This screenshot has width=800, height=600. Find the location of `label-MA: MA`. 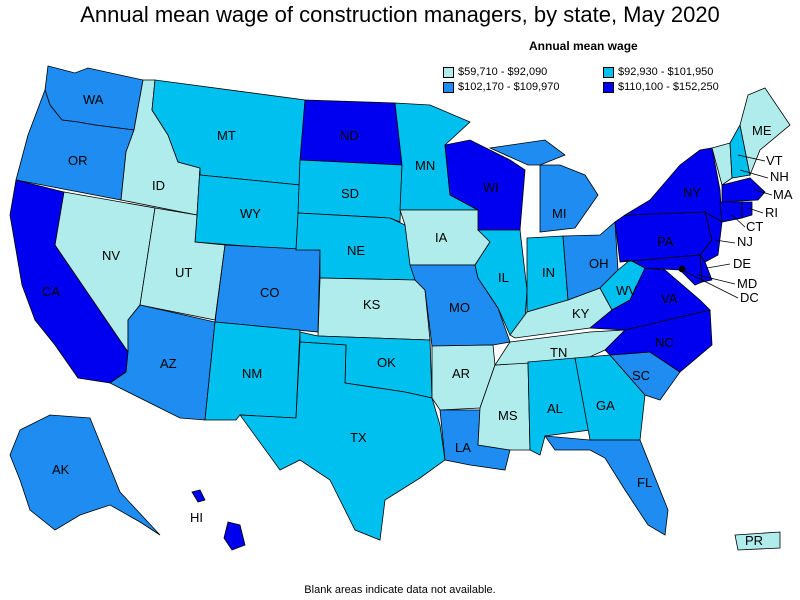

label-MA: MA is located at coordinates (783, 194).